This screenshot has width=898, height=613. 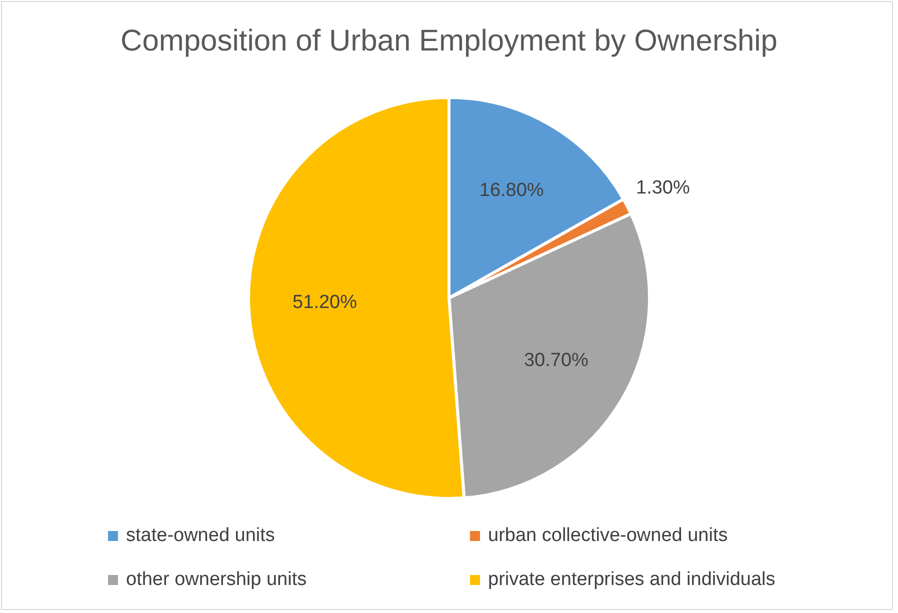 I want to click on data-label: 51.20%, so click(x=325, y=302).